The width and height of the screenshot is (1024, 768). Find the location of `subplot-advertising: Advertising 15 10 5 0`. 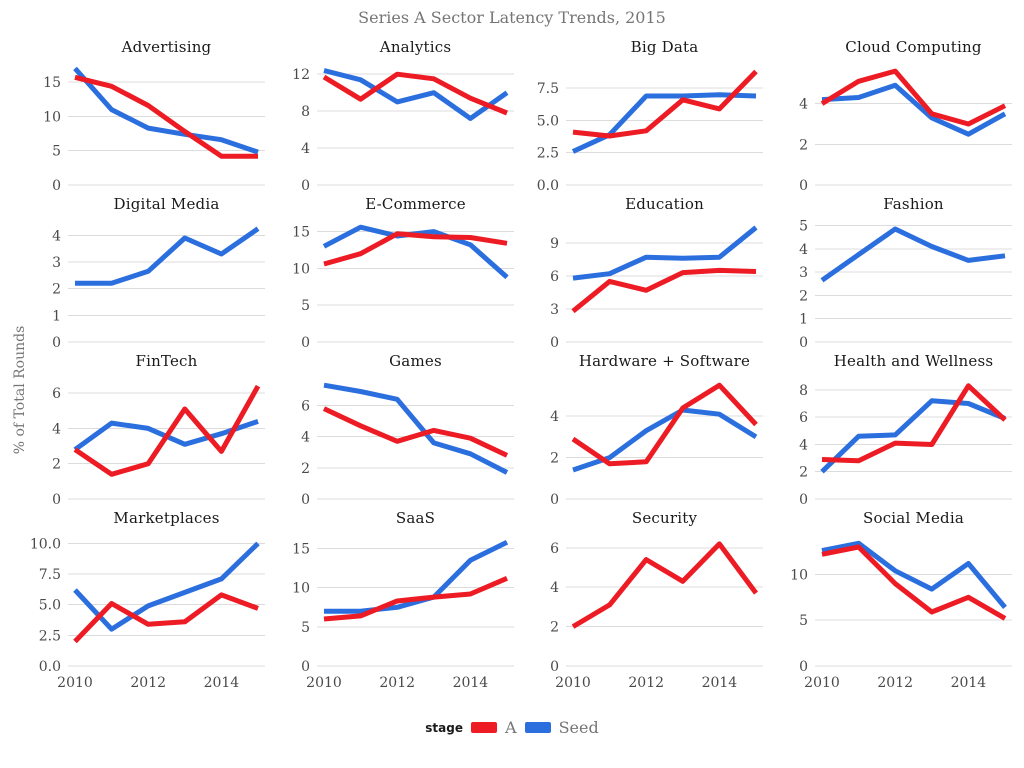

subplot-advertising: Advertising 15 10 5 0 is located at coordinates (146, 115).